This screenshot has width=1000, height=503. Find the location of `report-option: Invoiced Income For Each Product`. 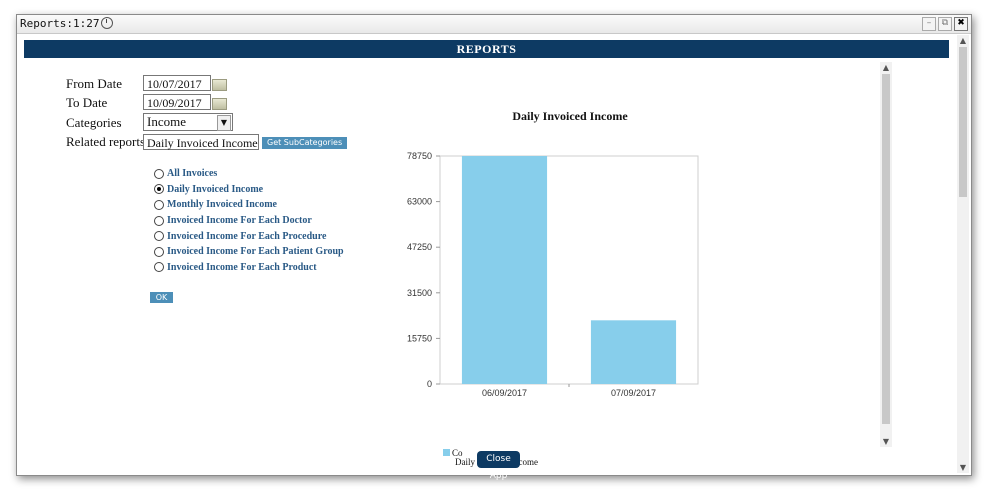

report-option: Invoiced Income For Each Product is located at coordinates (249, 268).